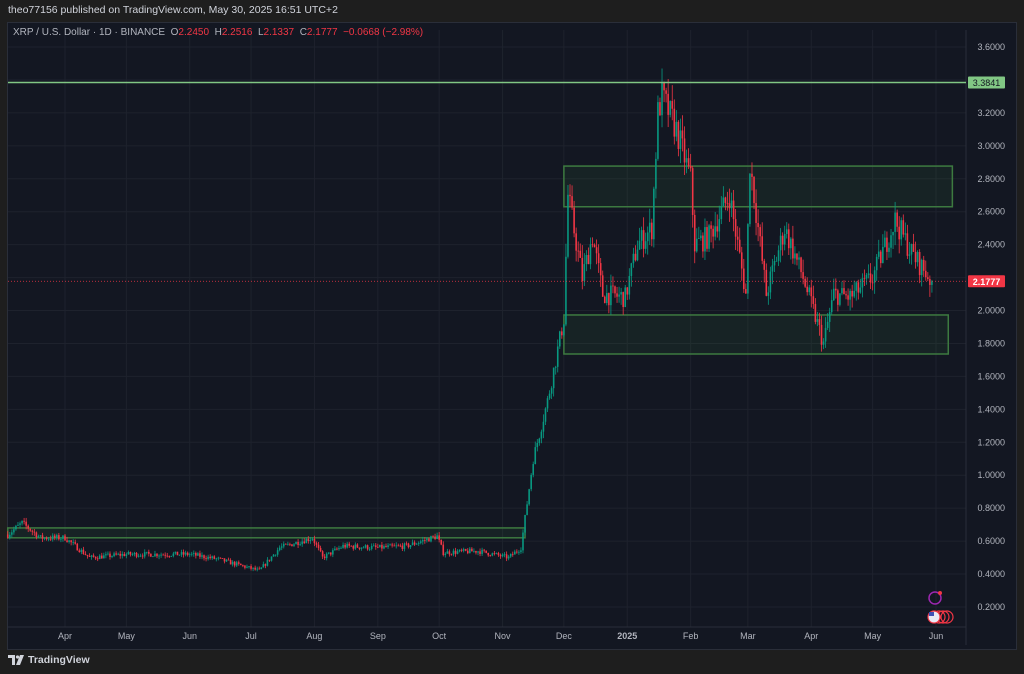  What do you see at coordinates (303, 32) in the screenshot?
I see `close-label: C` at bounding box center [303, 32].